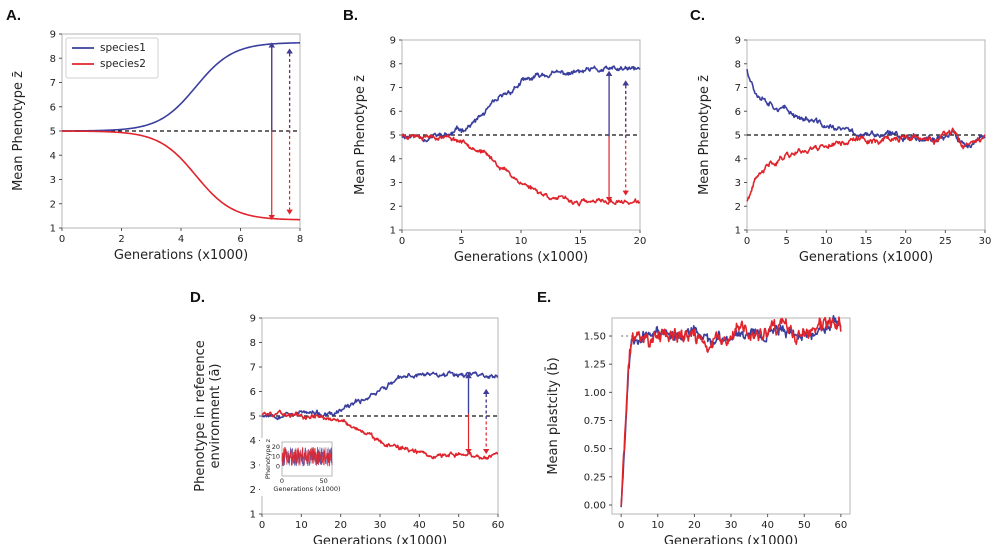  I want to click on panel-label: D., so click(197, 297).